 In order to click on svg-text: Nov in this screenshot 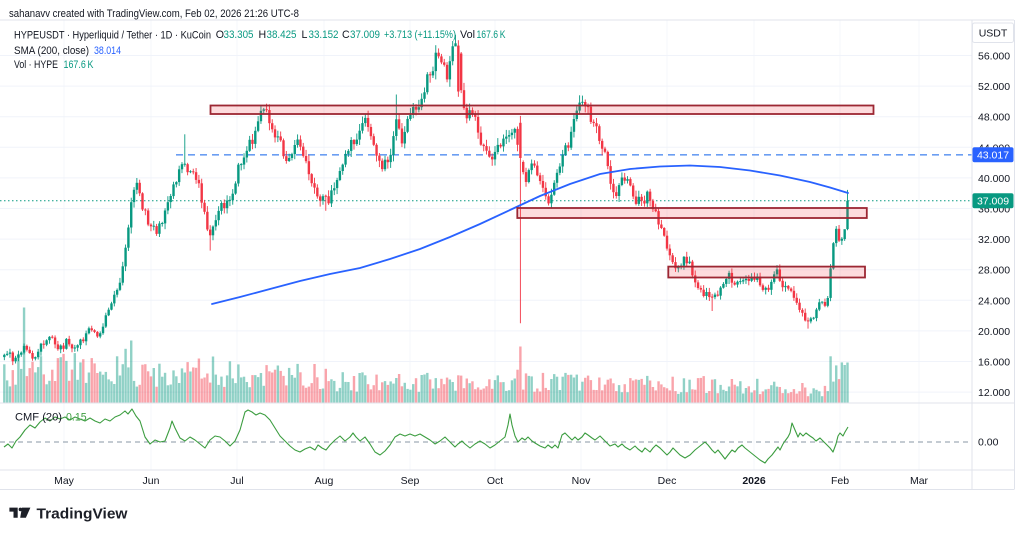, I will do `click(581, 481)`.